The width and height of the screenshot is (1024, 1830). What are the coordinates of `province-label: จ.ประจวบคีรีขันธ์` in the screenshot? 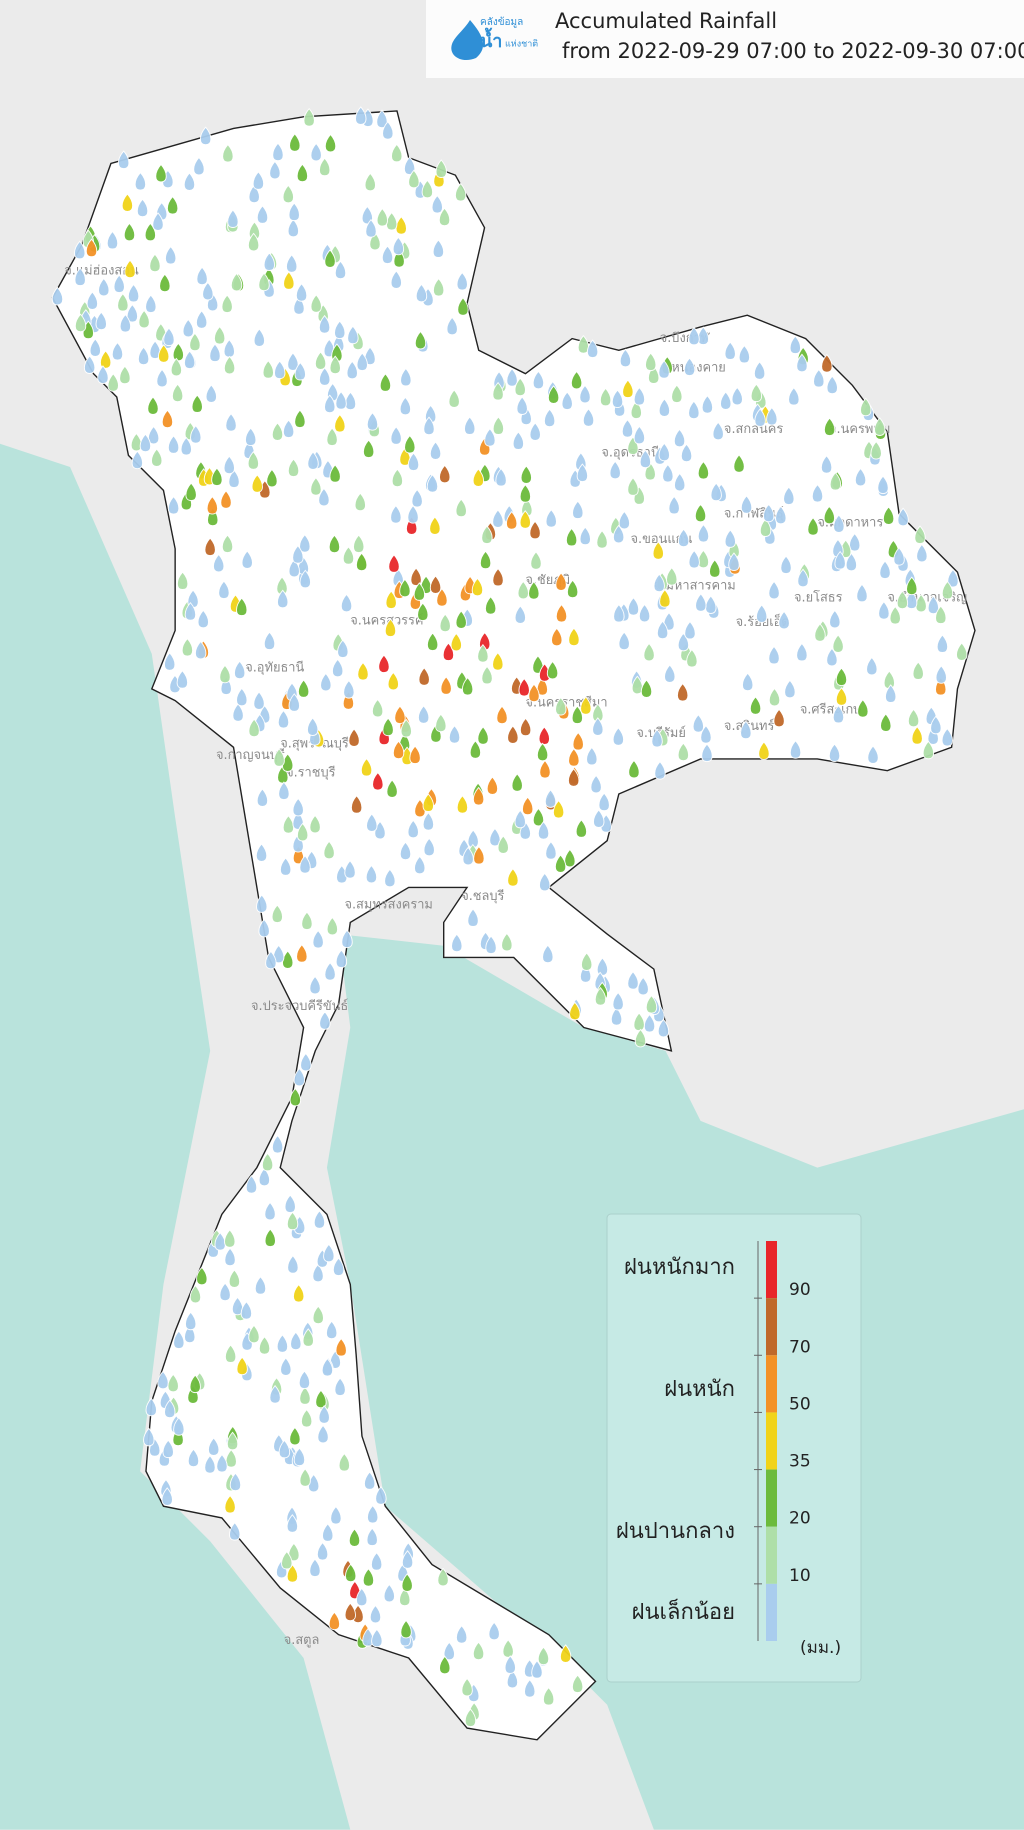 It's located at (299, 1006).